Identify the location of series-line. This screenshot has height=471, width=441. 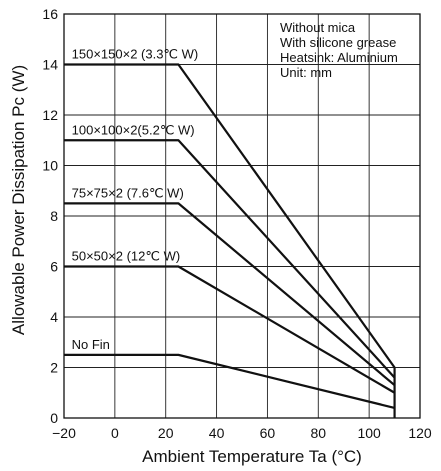
(229, 381).